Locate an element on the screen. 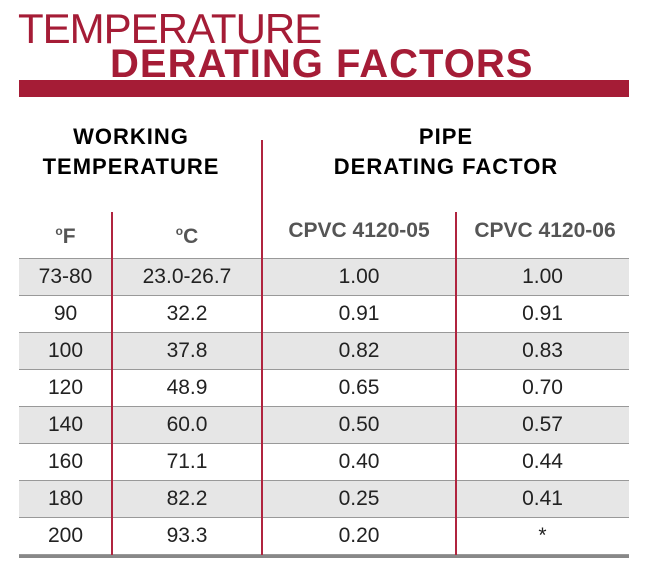  table-top-rule is located at coordinates (324, 258).